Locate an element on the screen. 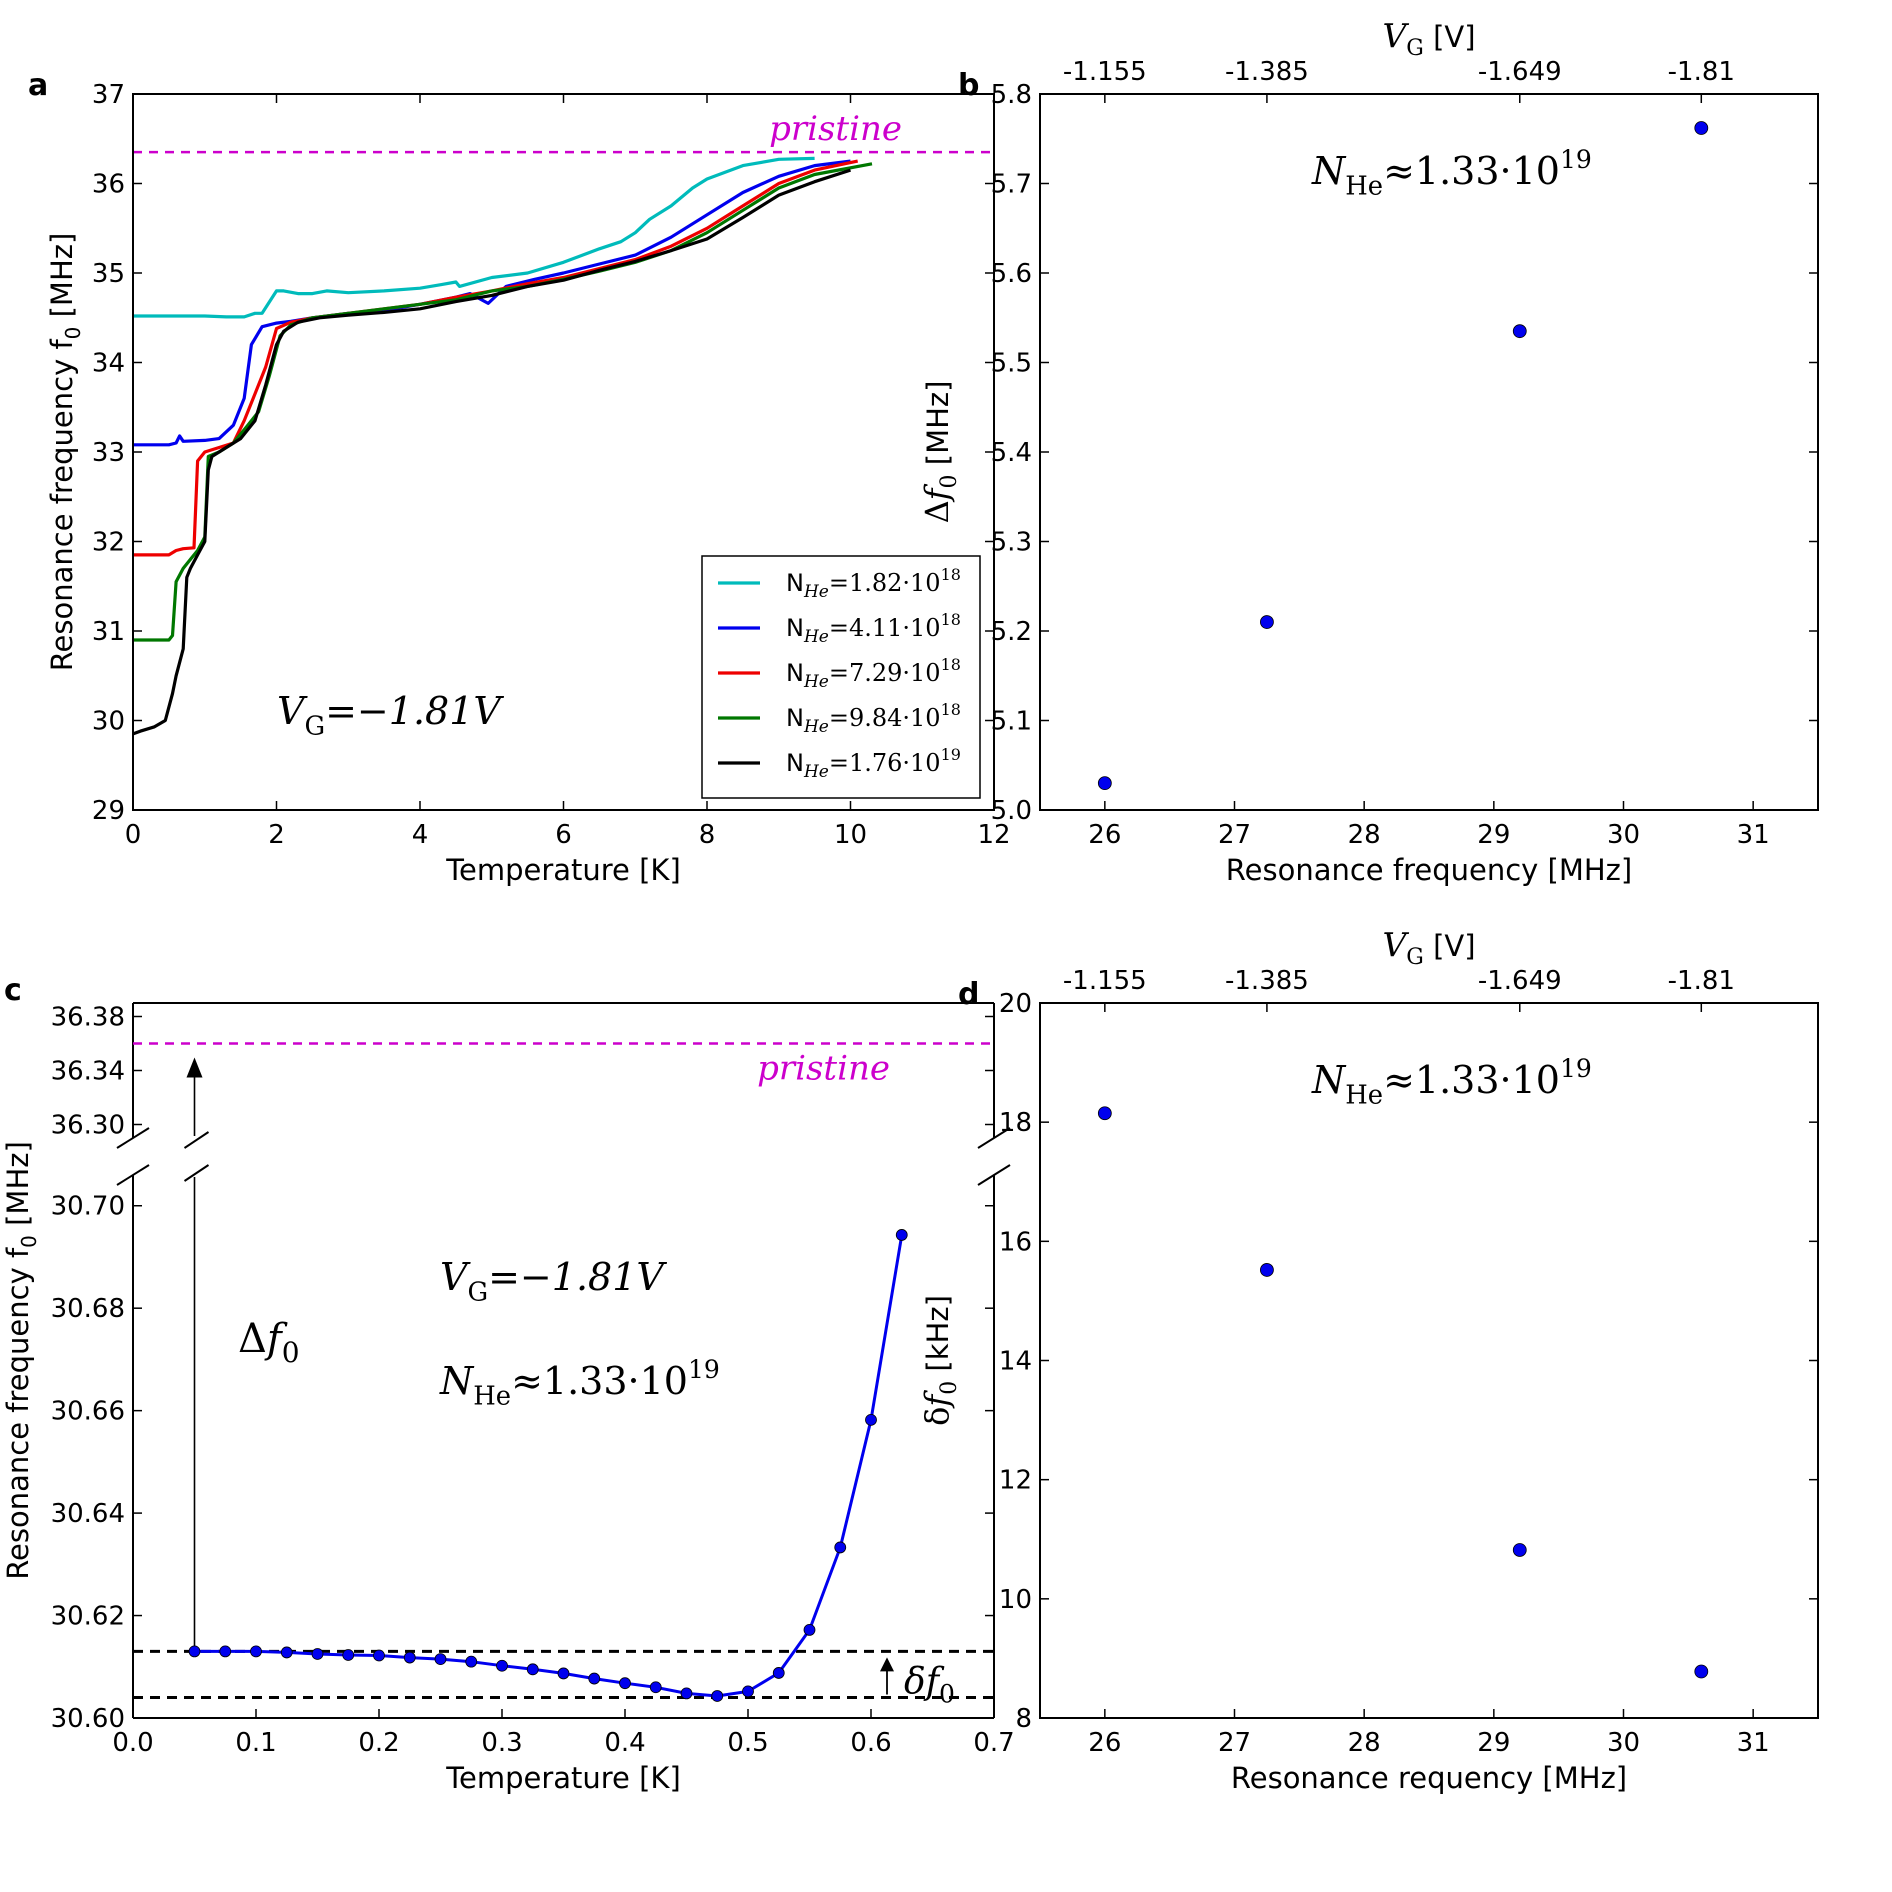  annotation-sub: He is located at coordinates (1364, 187).